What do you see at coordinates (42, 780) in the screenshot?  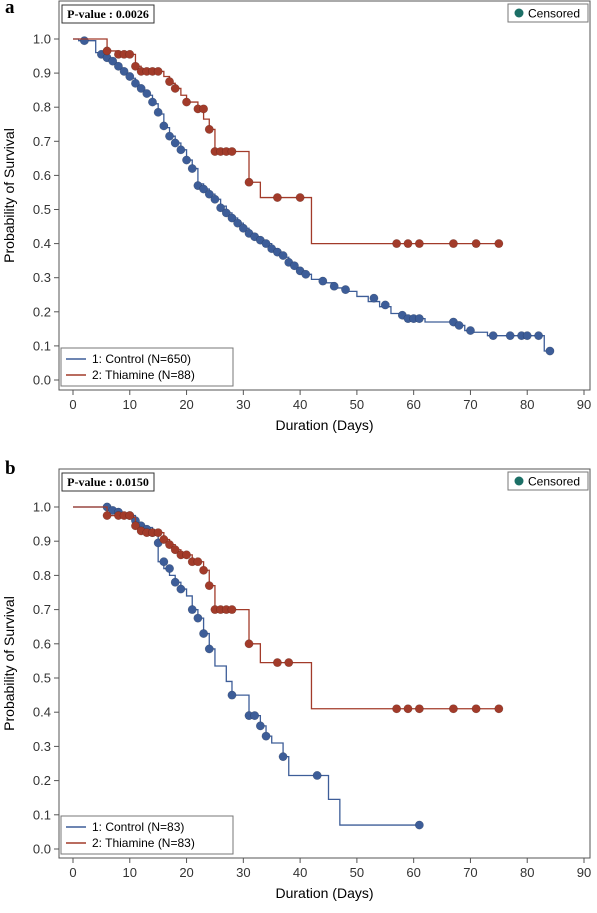 I see `y-tick-label: 0.2` at bounding box center [42, 780].